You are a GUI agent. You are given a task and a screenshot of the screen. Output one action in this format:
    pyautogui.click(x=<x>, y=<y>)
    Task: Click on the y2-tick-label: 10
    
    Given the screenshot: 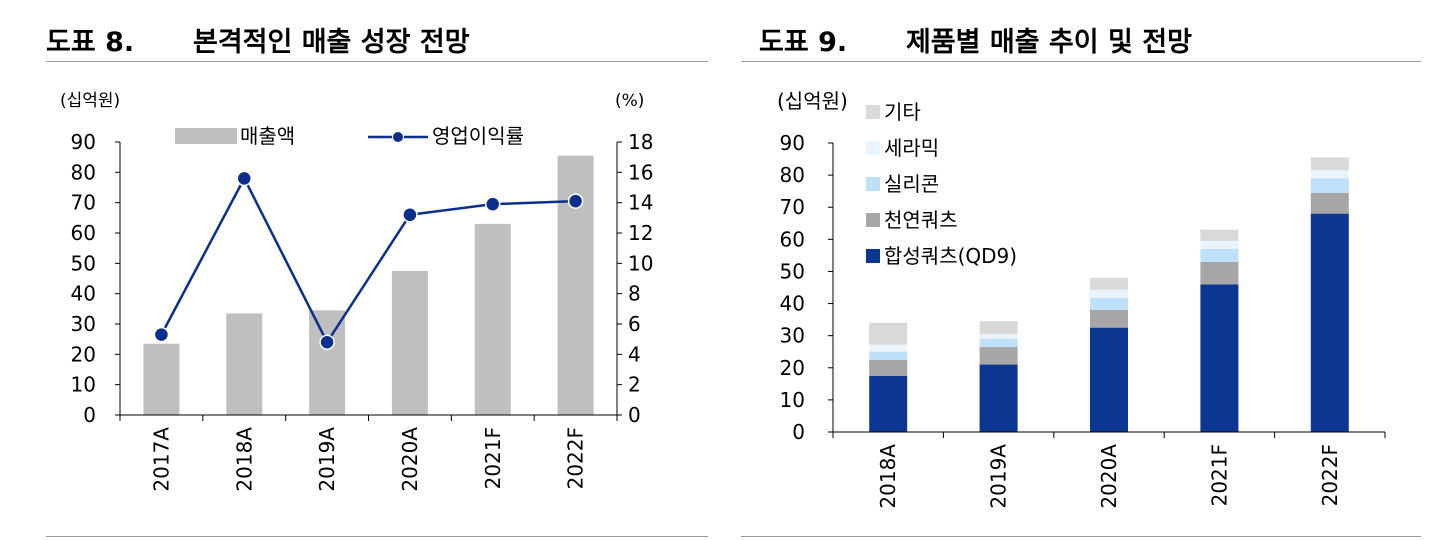 What is the action you would take?
    pyautogui.click(x=640, y=263)
    